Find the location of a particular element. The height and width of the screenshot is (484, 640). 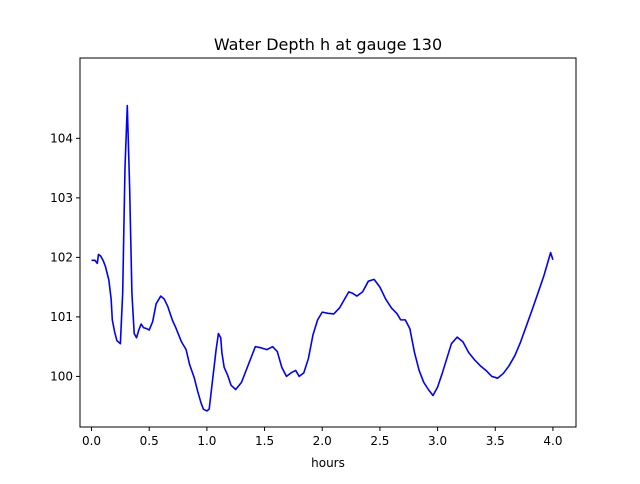

x-tick-label: 0.5 is located at coordinates (149, 441).